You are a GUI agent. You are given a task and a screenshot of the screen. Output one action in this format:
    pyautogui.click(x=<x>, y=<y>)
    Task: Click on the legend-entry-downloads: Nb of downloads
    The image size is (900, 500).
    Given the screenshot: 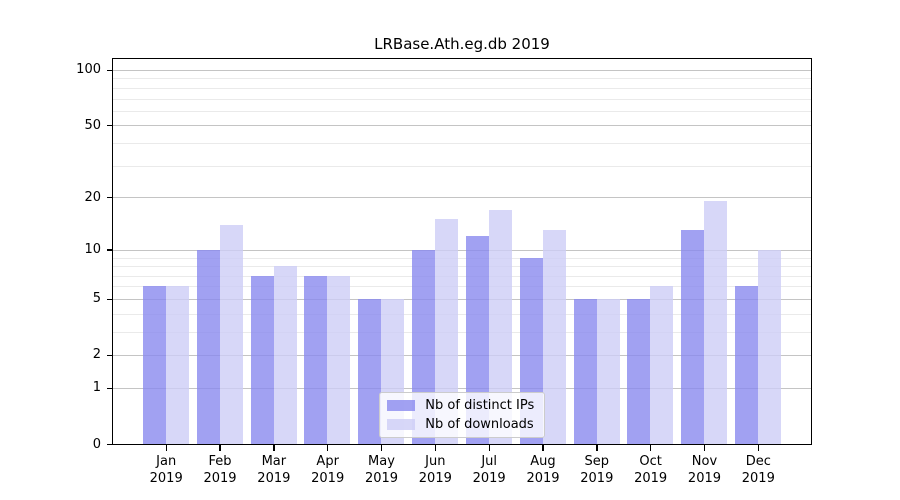 What is the action you would take?
    pyautogui.click(x=460, y=424)
    